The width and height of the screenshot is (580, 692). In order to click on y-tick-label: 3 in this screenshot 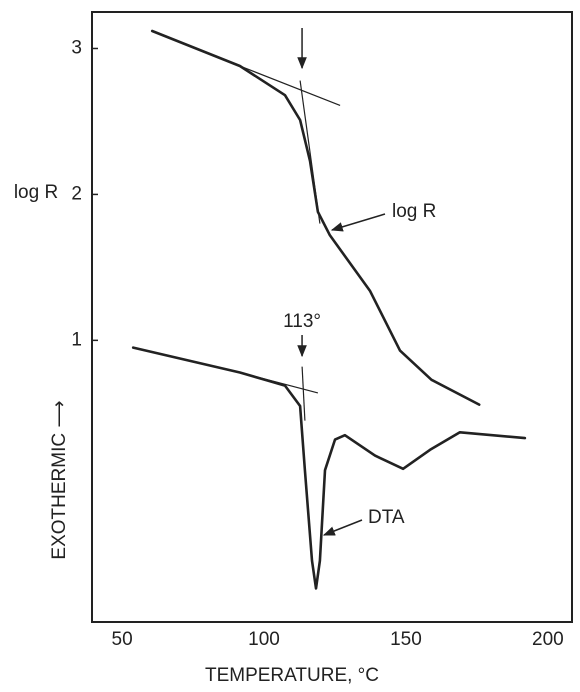, I will do `click(76, 47)`.